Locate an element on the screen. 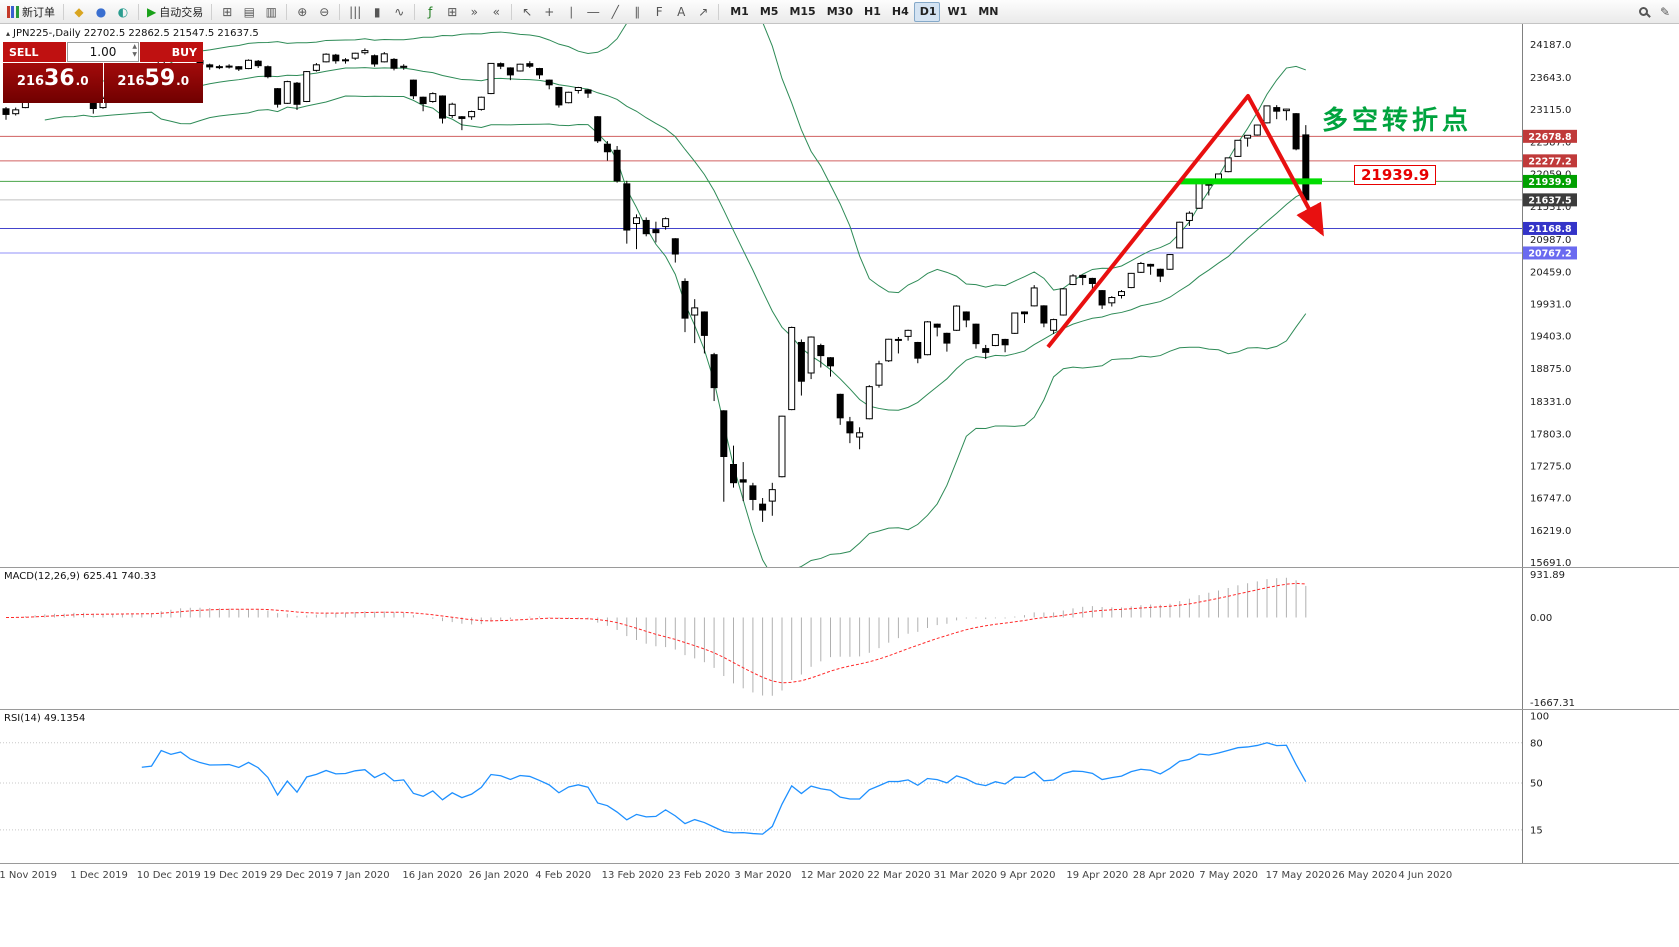 This screenshot has height=947, width=1679. sell-button: SELL is located at coordinates (34, 52).